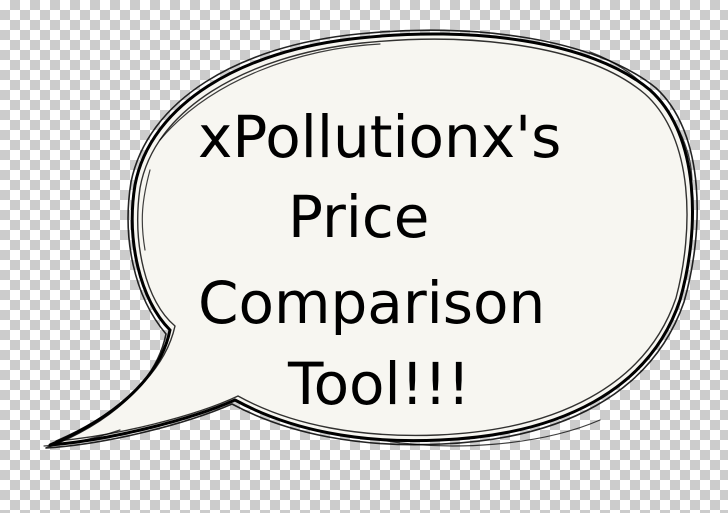  What do you see at coordinates (379, 384) in the screenshot?
I see `bubble-line-4: Tool!!!` at bounding box center [379, 384].